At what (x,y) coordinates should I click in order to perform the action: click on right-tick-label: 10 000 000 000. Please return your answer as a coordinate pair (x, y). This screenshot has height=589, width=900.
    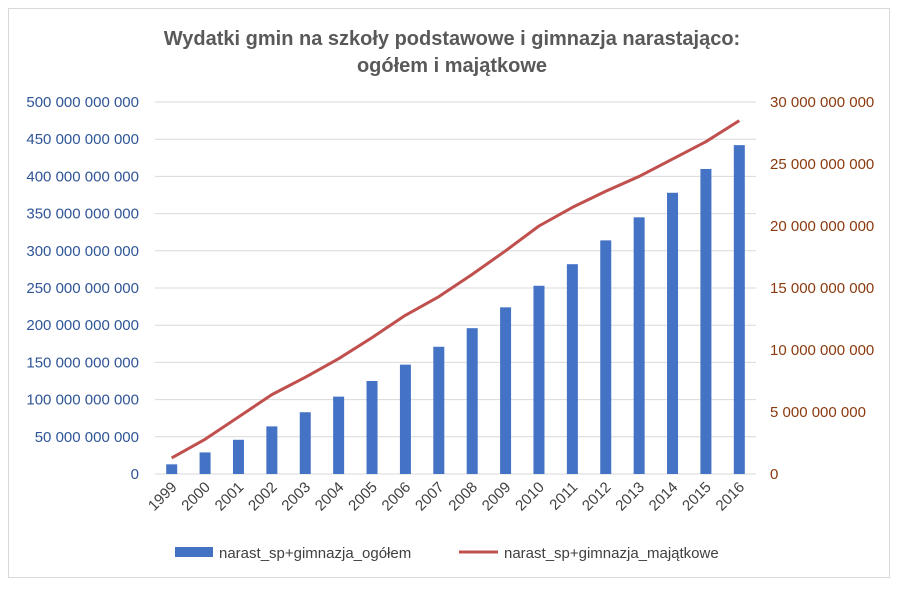
    Looking at the image, I should click on (822, 350).